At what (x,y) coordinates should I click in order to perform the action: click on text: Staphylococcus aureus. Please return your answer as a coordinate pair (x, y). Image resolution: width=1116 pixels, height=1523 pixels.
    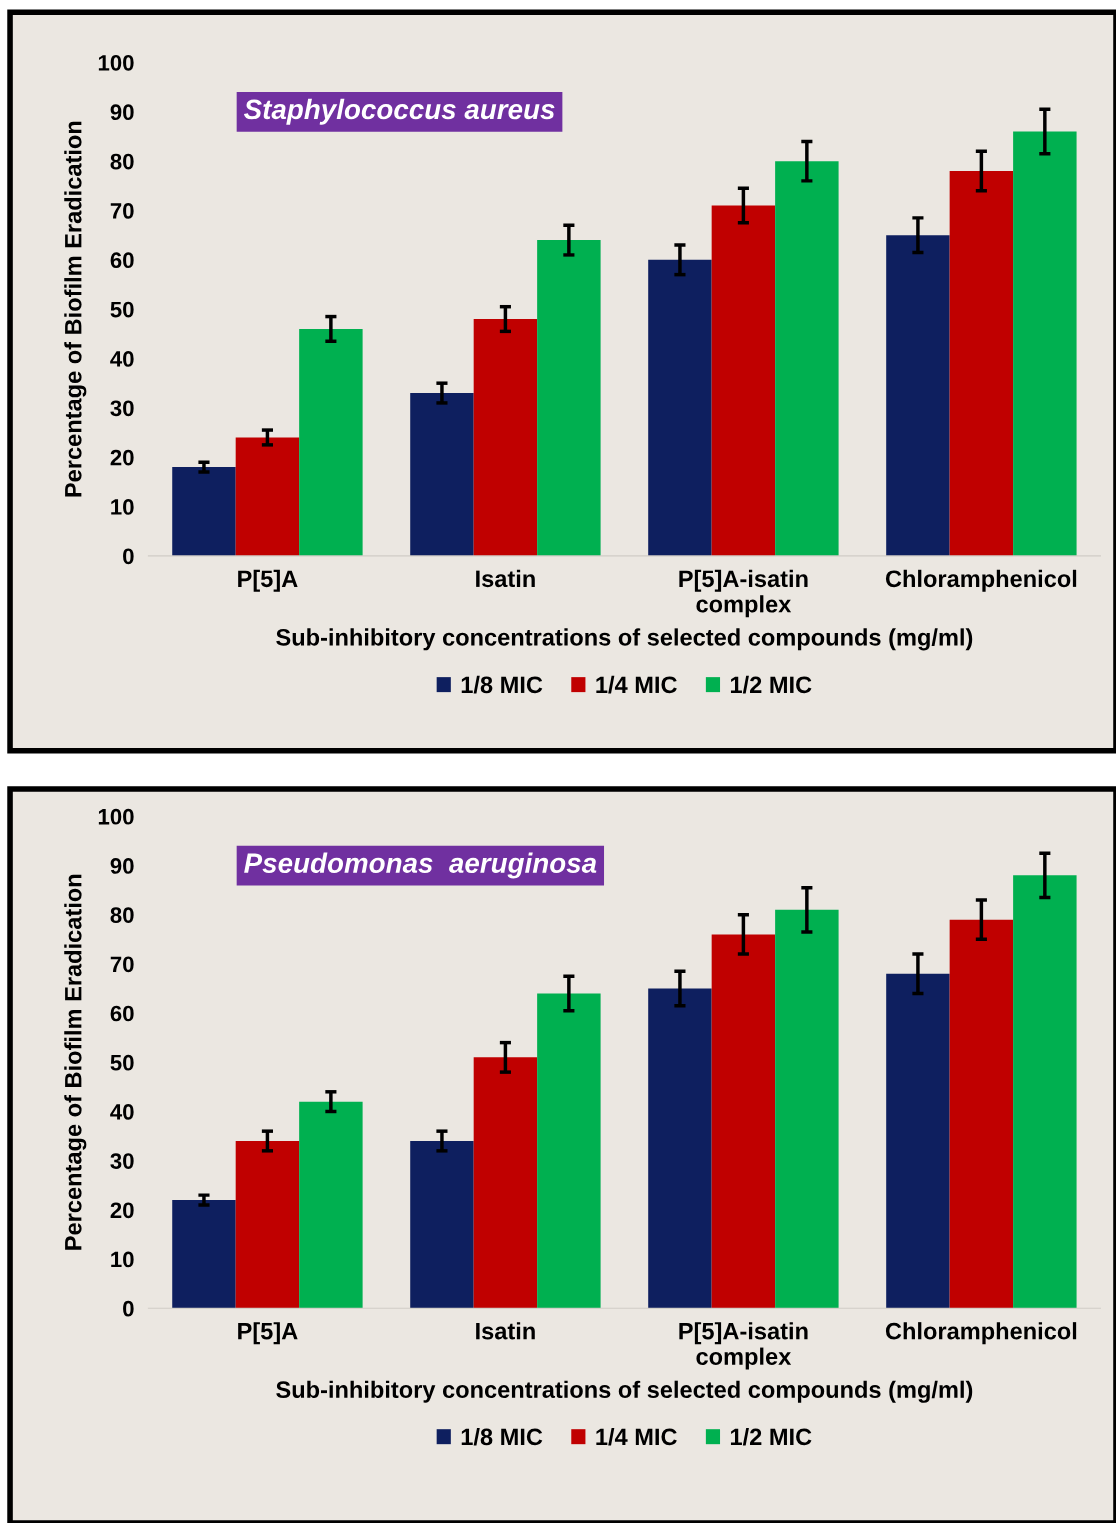
    Looking at the image, I should click on (399, 111).